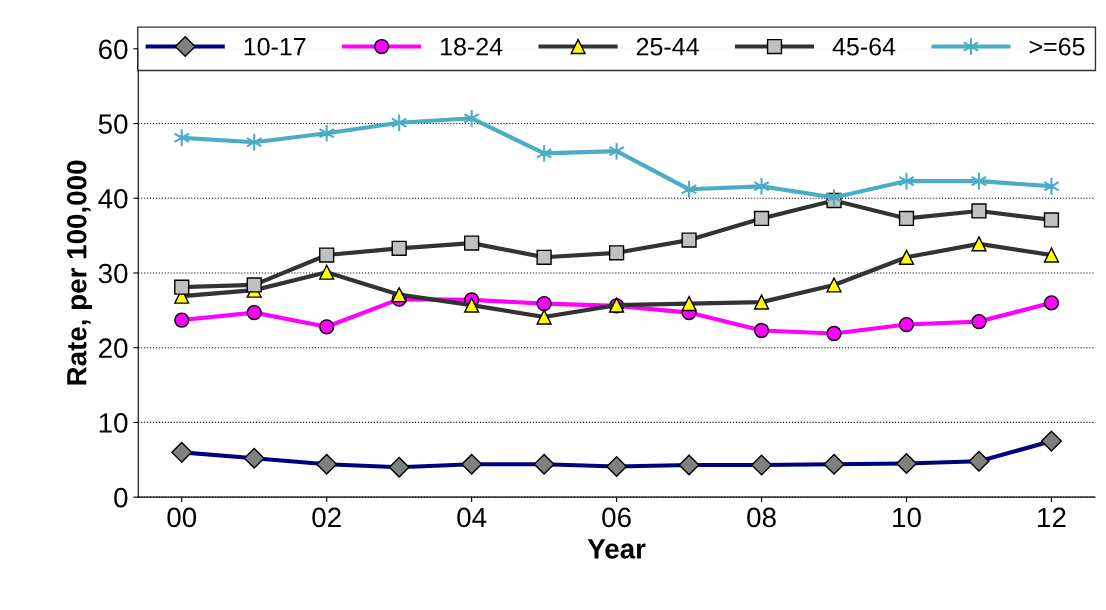 The image size is (1106, 610). What do you see at coordinates (864, 46) in the screenshot?
I see `legend-label: 45-64` at bounding box center [864, 46].